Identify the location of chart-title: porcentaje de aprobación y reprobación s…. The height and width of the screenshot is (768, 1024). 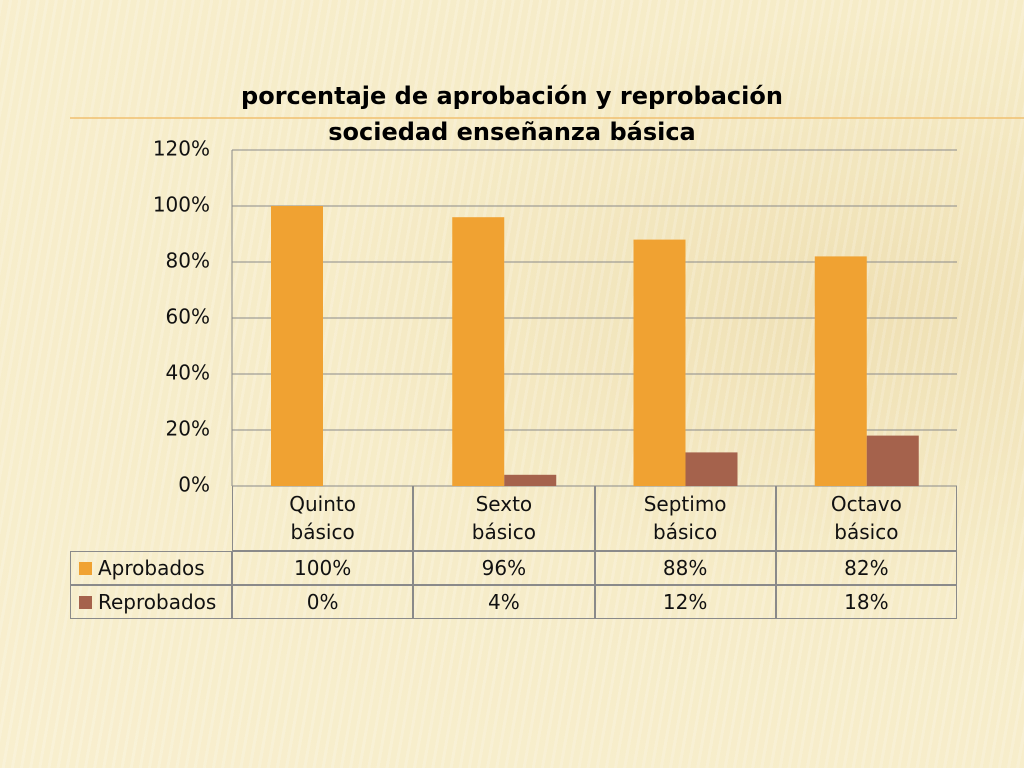
(512, 114).